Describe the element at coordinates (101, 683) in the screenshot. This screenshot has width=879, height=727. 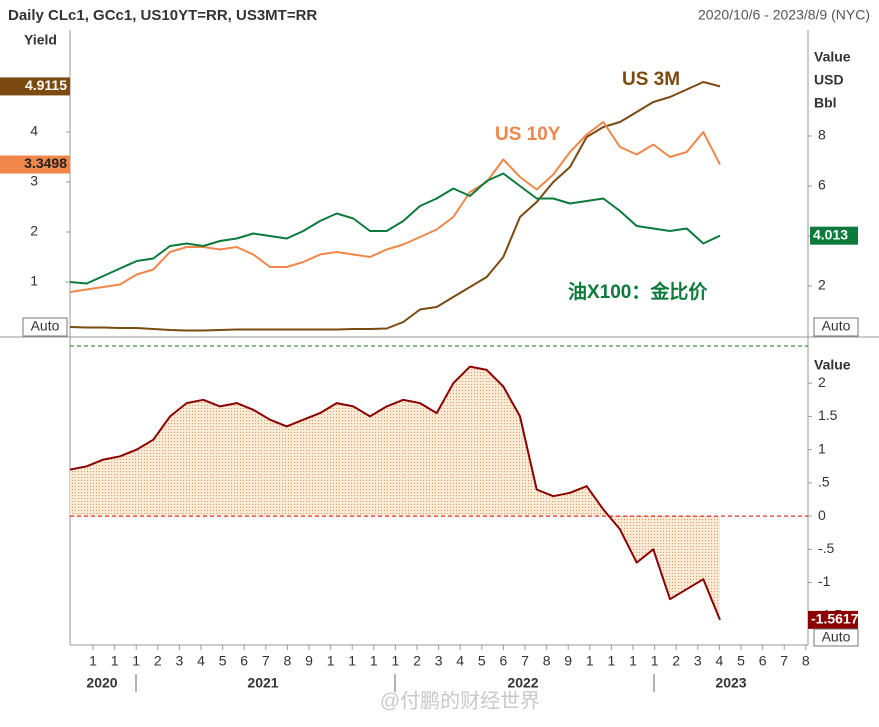
I see `x-year-label: 2020` at that location.